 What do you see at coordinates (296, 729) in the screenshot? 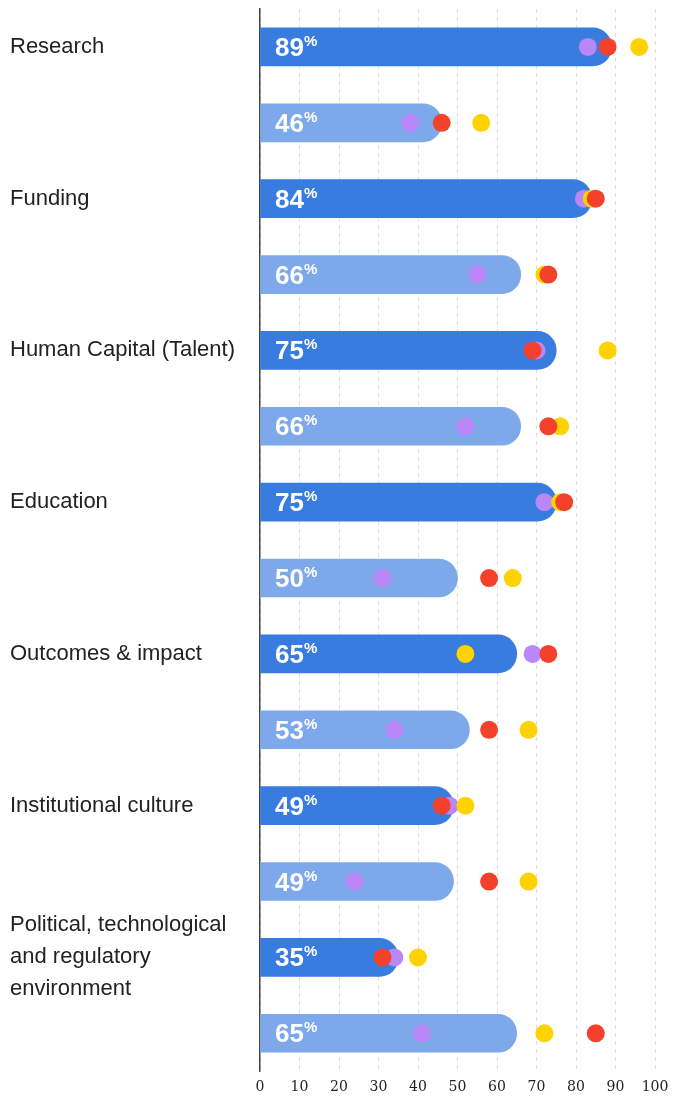
I see `data-label: 53%` at bounding box center [296, 729].